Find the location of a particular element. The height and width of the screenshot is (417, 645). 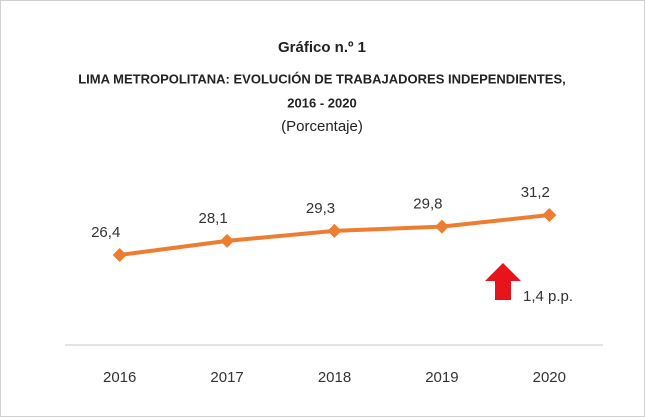

x-tick-label: 2020 is located at coordinates (549, 377).